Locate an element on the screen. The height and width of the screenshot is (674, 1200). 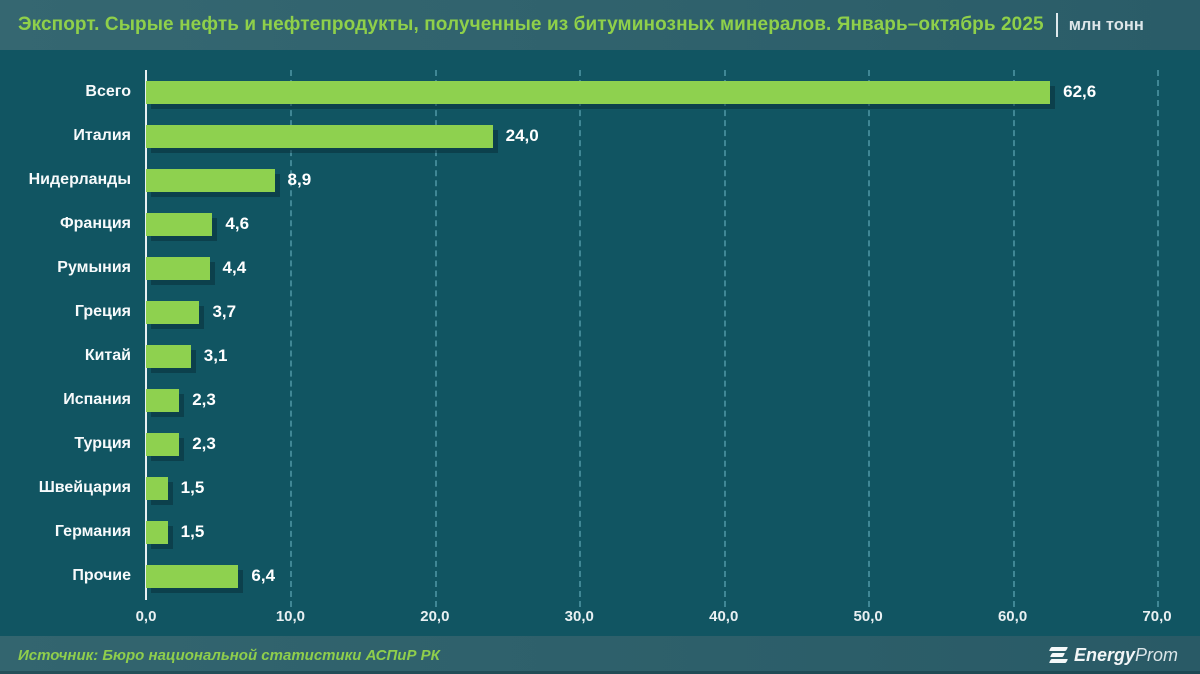
value-label: 6,4 is located at coordinates (263, 575).